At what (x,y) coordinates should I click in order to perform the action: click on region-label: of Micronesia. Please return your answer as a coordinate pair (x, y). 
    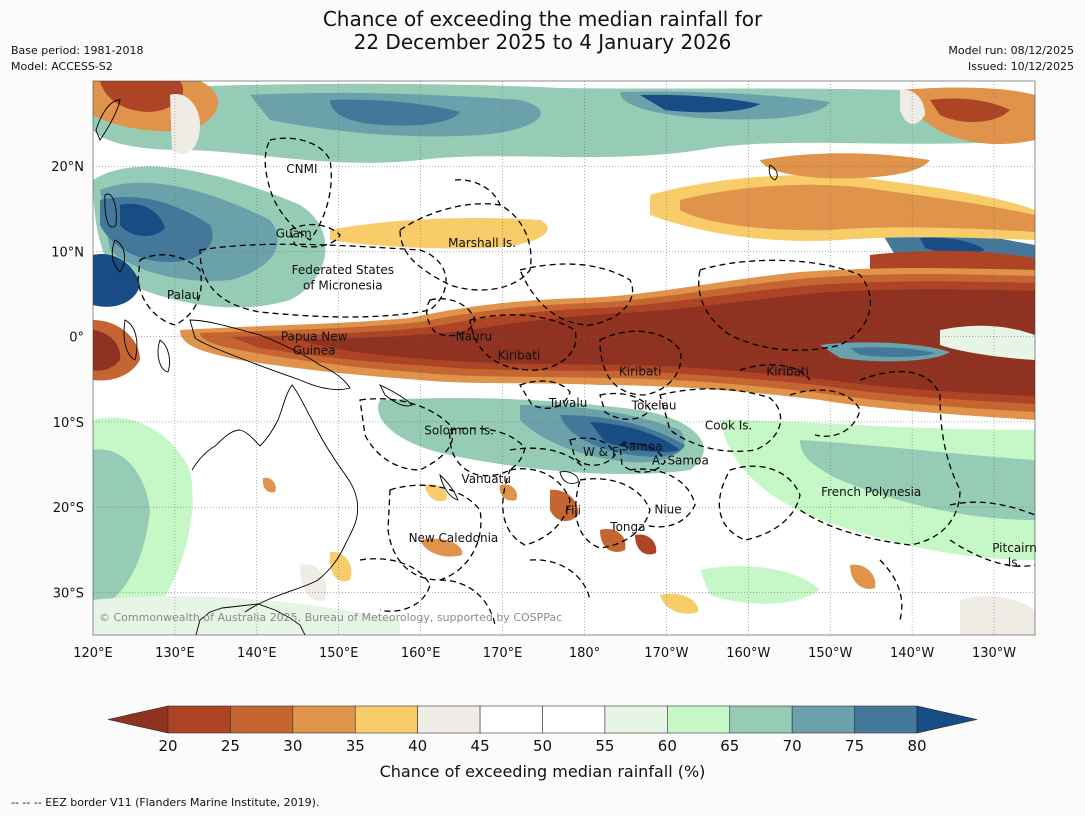
    Looking at the image, I should click on (343, 286).